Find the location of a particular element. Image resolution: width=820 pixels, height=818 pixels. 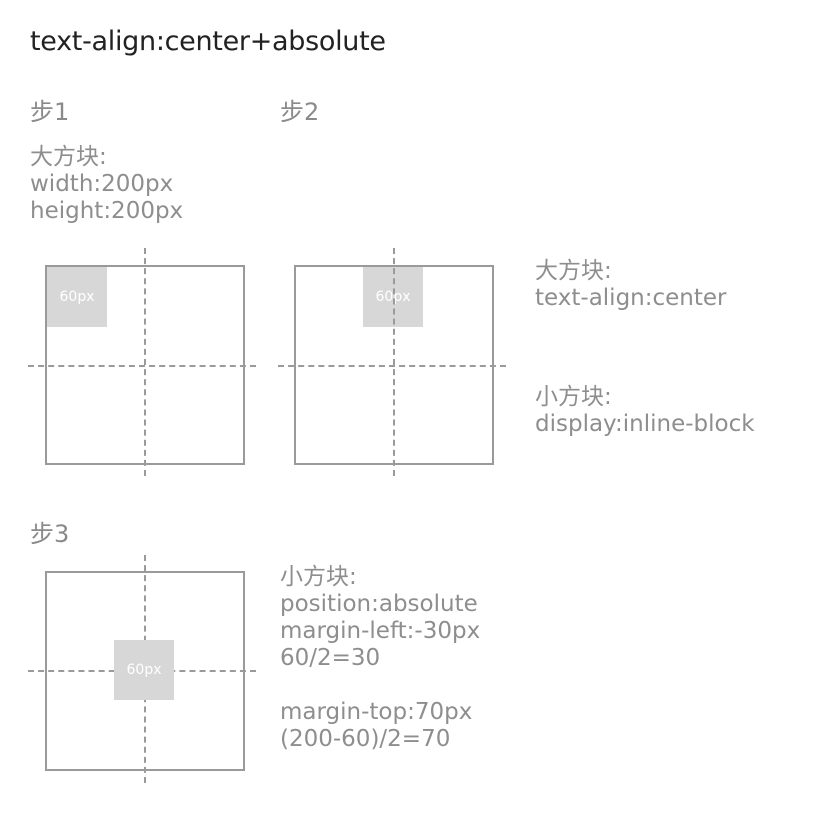

step1-vertical-axis is located at coordinates (145, 362).